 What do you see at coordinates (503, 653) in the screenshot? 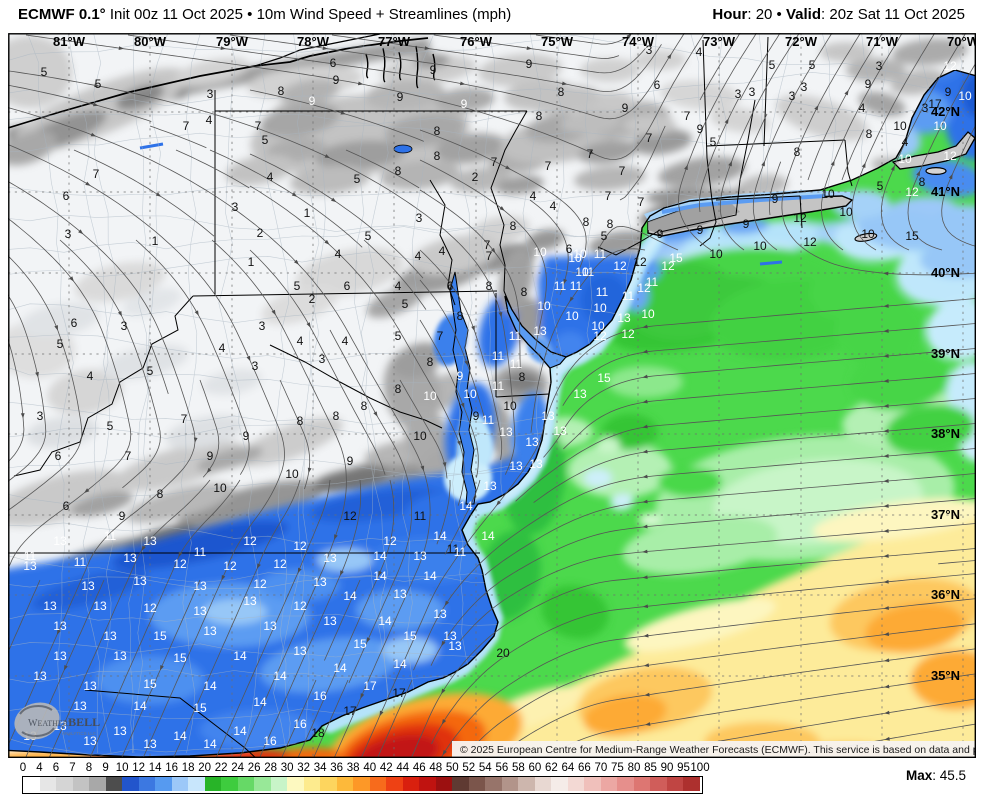
I see `svg-text: 20` at bounding box center [503, 653].